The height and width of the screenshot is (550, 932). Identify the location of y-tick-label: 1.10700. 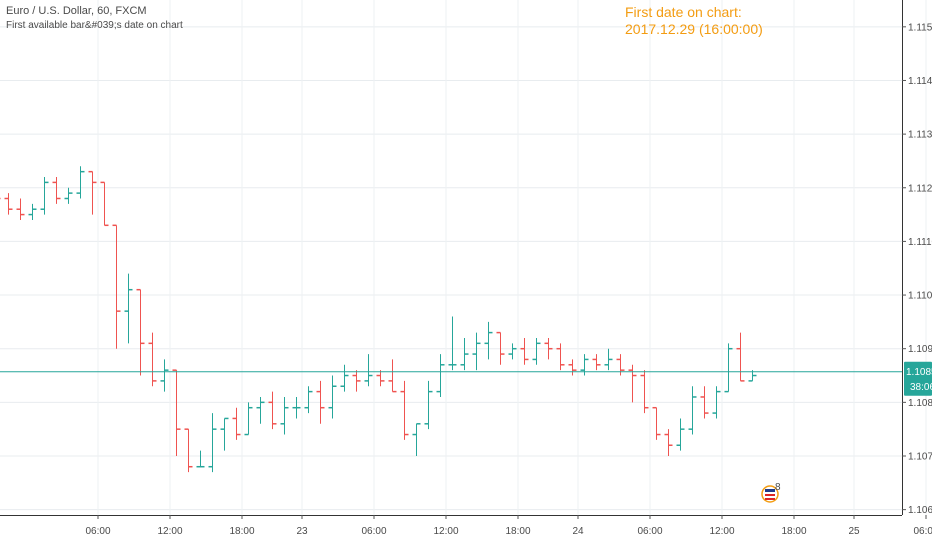
(920, 456).